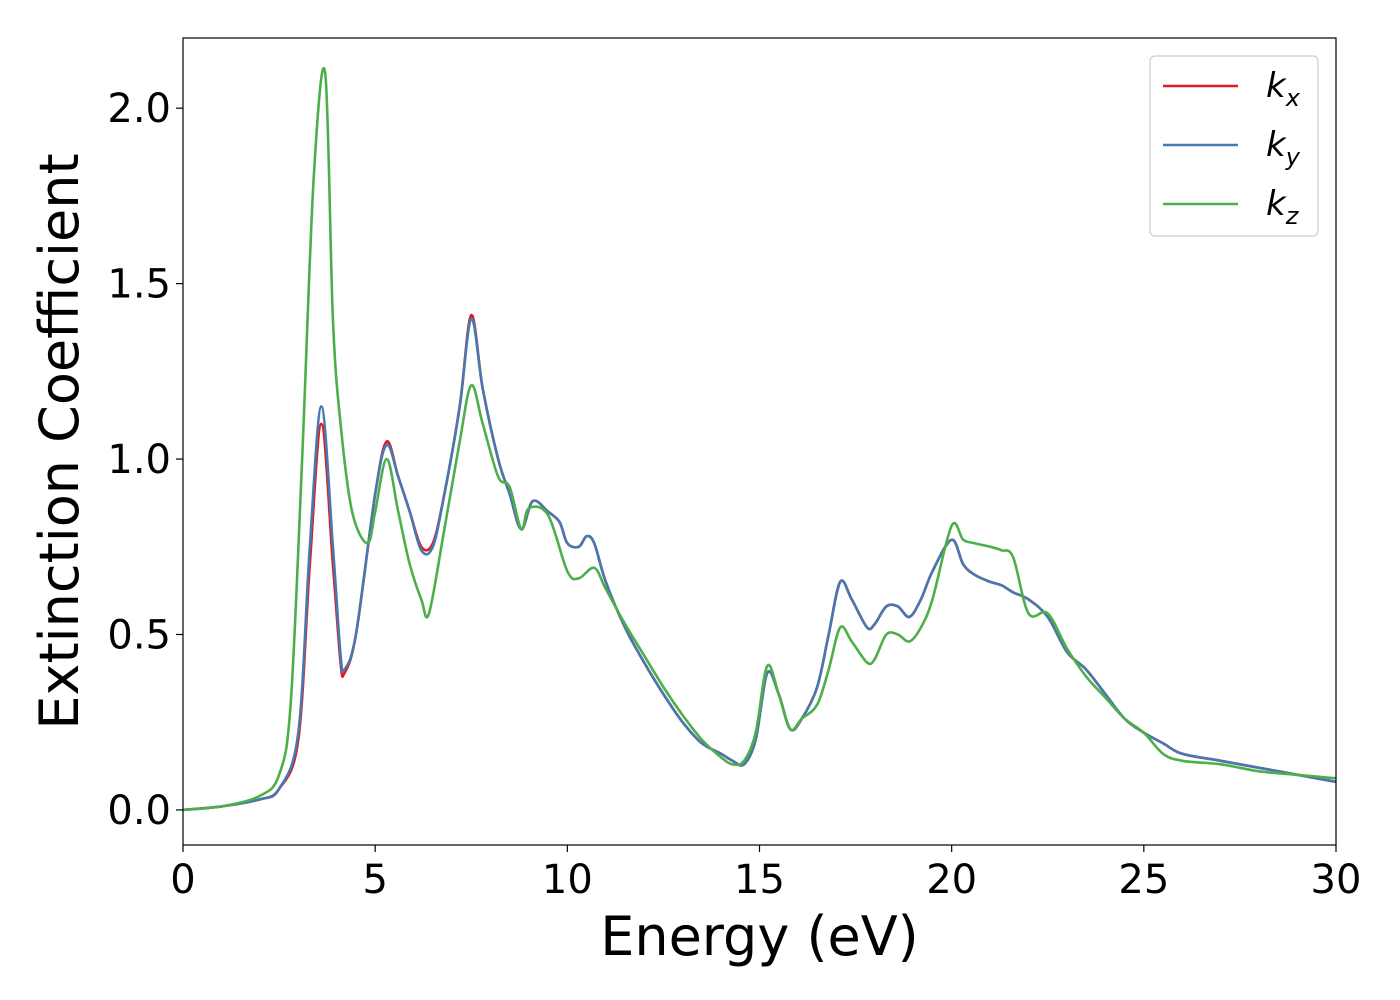 The width and height of the screenshot is (1400, 1000). I want to click on y-tick-label: 1.0, so click(139, 460).